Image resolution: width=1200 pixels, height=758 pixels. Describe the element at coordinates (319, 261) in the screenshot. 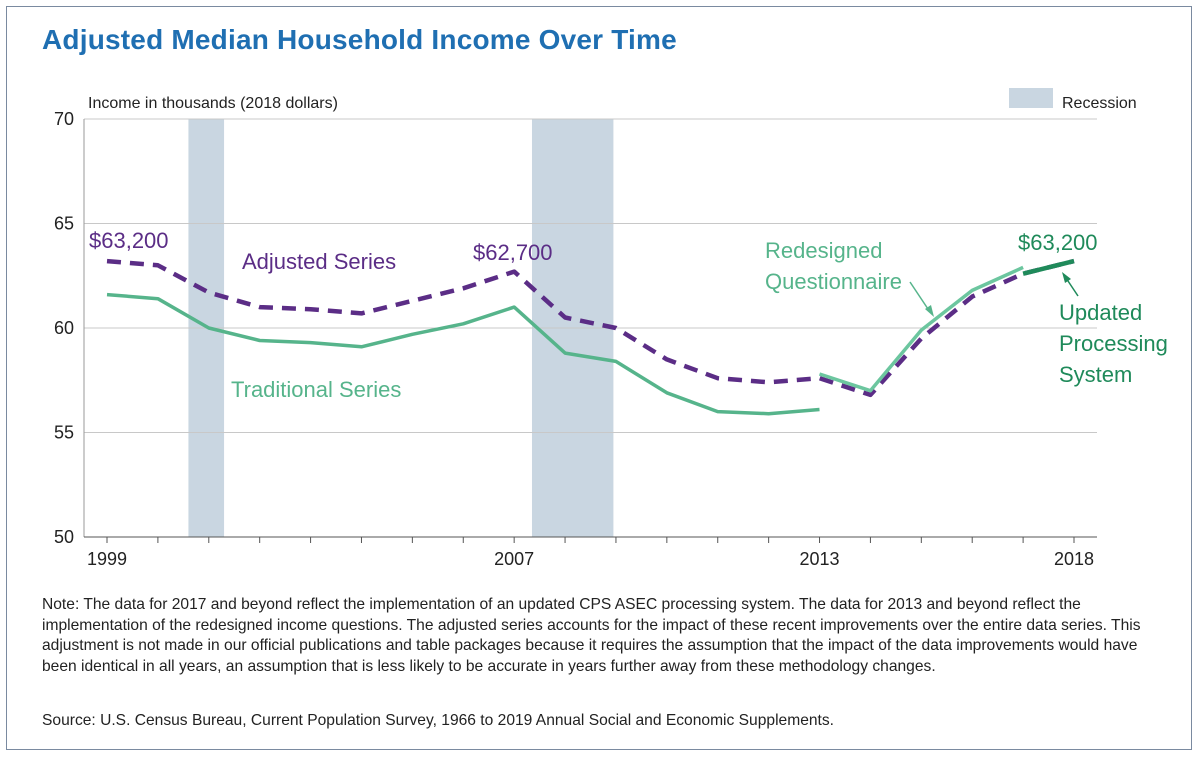

I see `series-label-adjusted: Adjusted Series` at that location.